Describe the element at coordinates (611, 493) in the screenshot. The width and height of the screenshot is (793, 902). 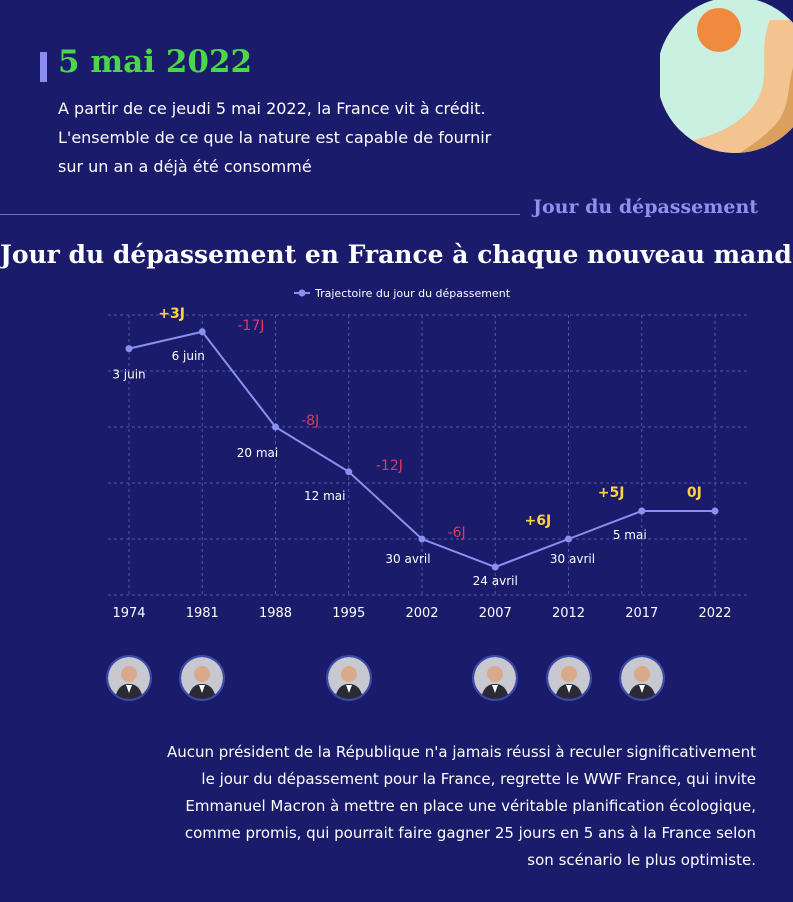
I see `change-label: +5J` at that location.